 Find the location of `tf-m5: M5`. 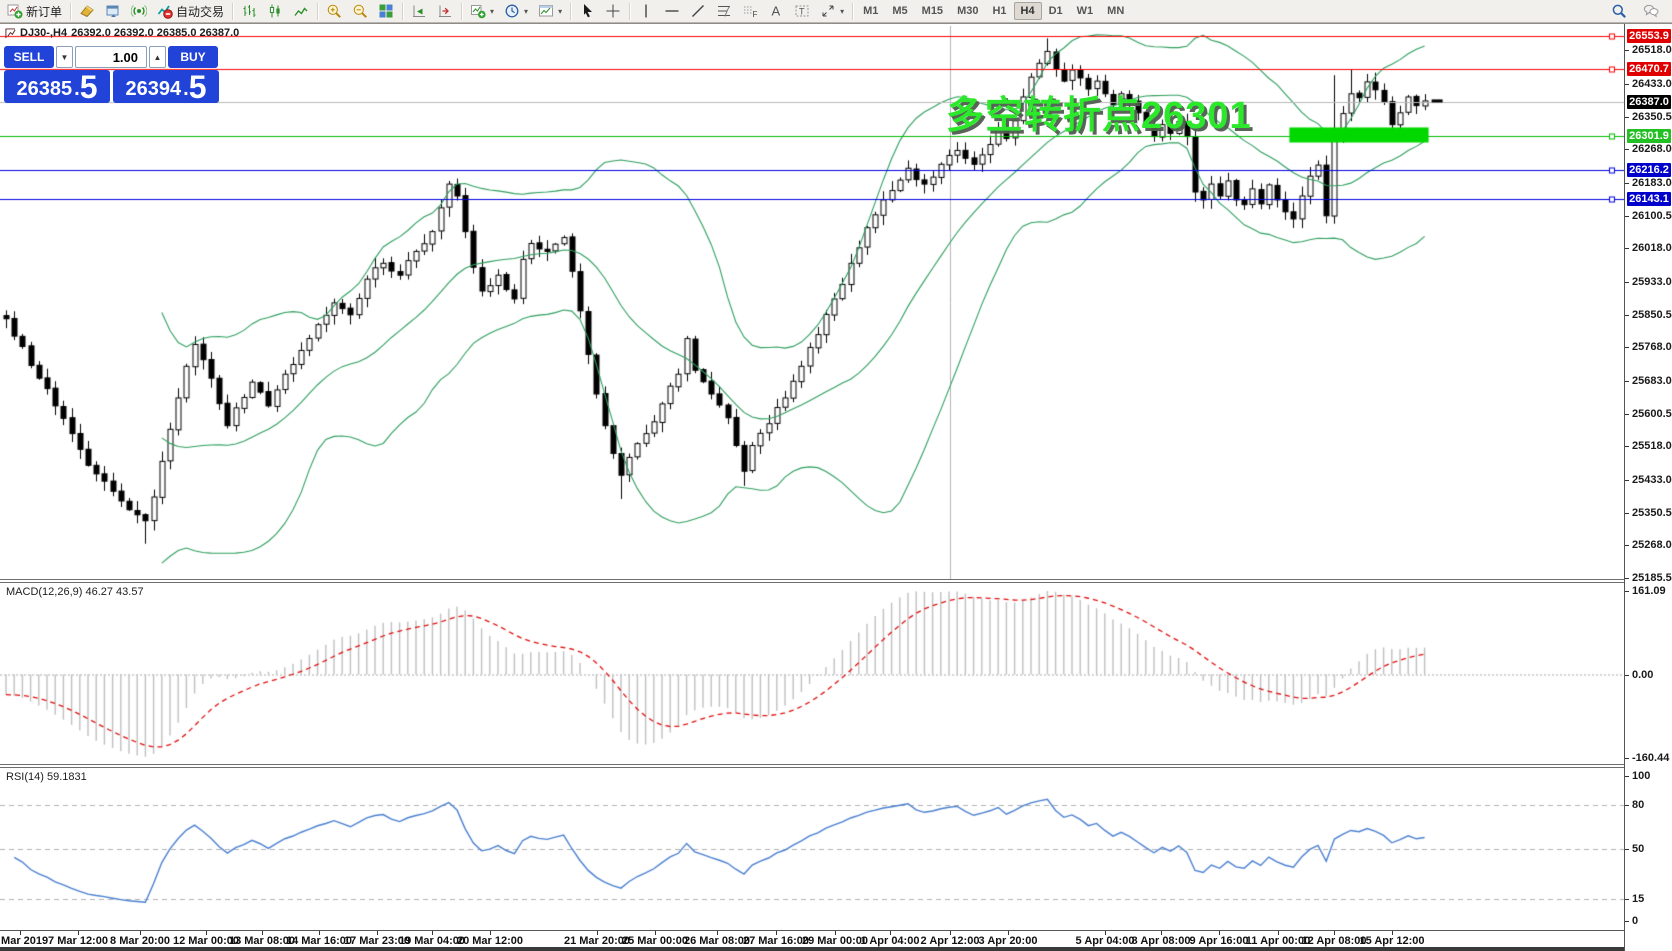

tf-m5: M5 is located at coordinates (900, 11).